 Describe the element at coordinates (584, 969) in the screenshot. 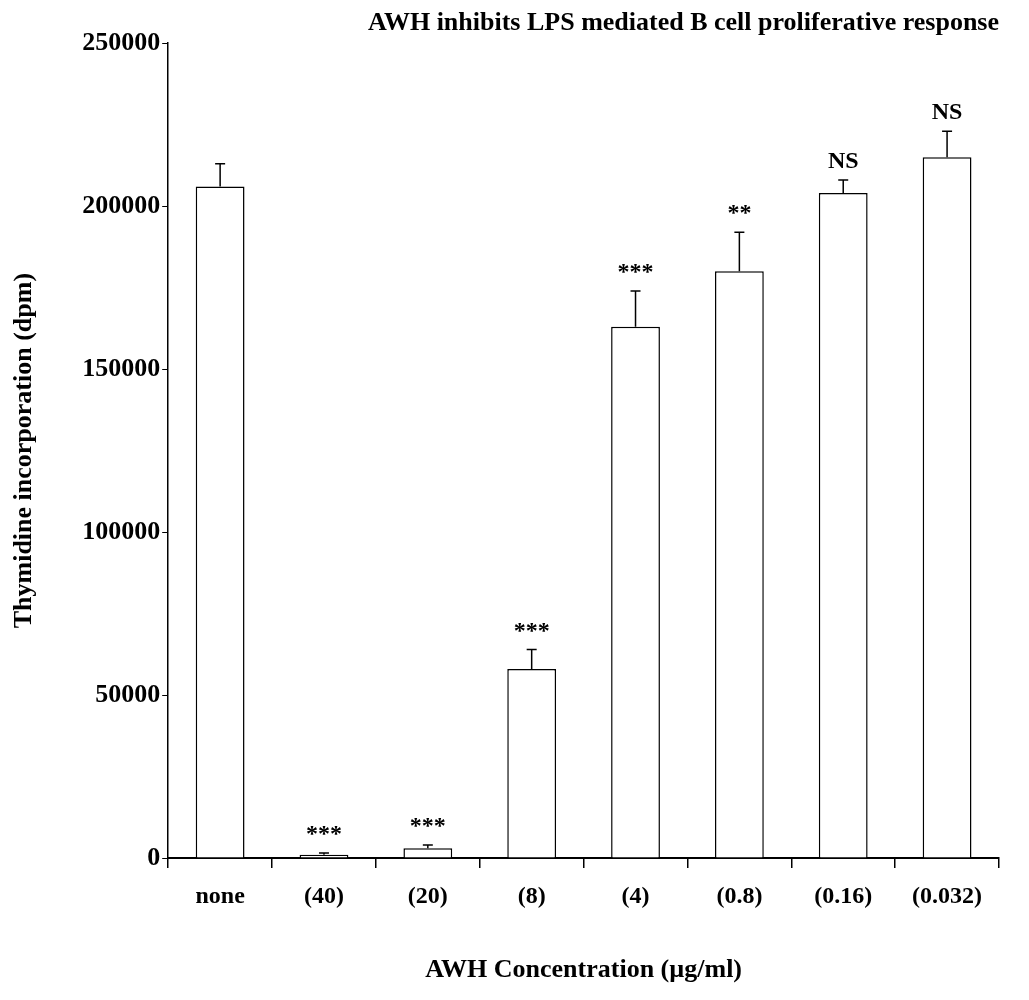

I see `x-axis-title: AWH Concentration (µg/ml)` at that location.